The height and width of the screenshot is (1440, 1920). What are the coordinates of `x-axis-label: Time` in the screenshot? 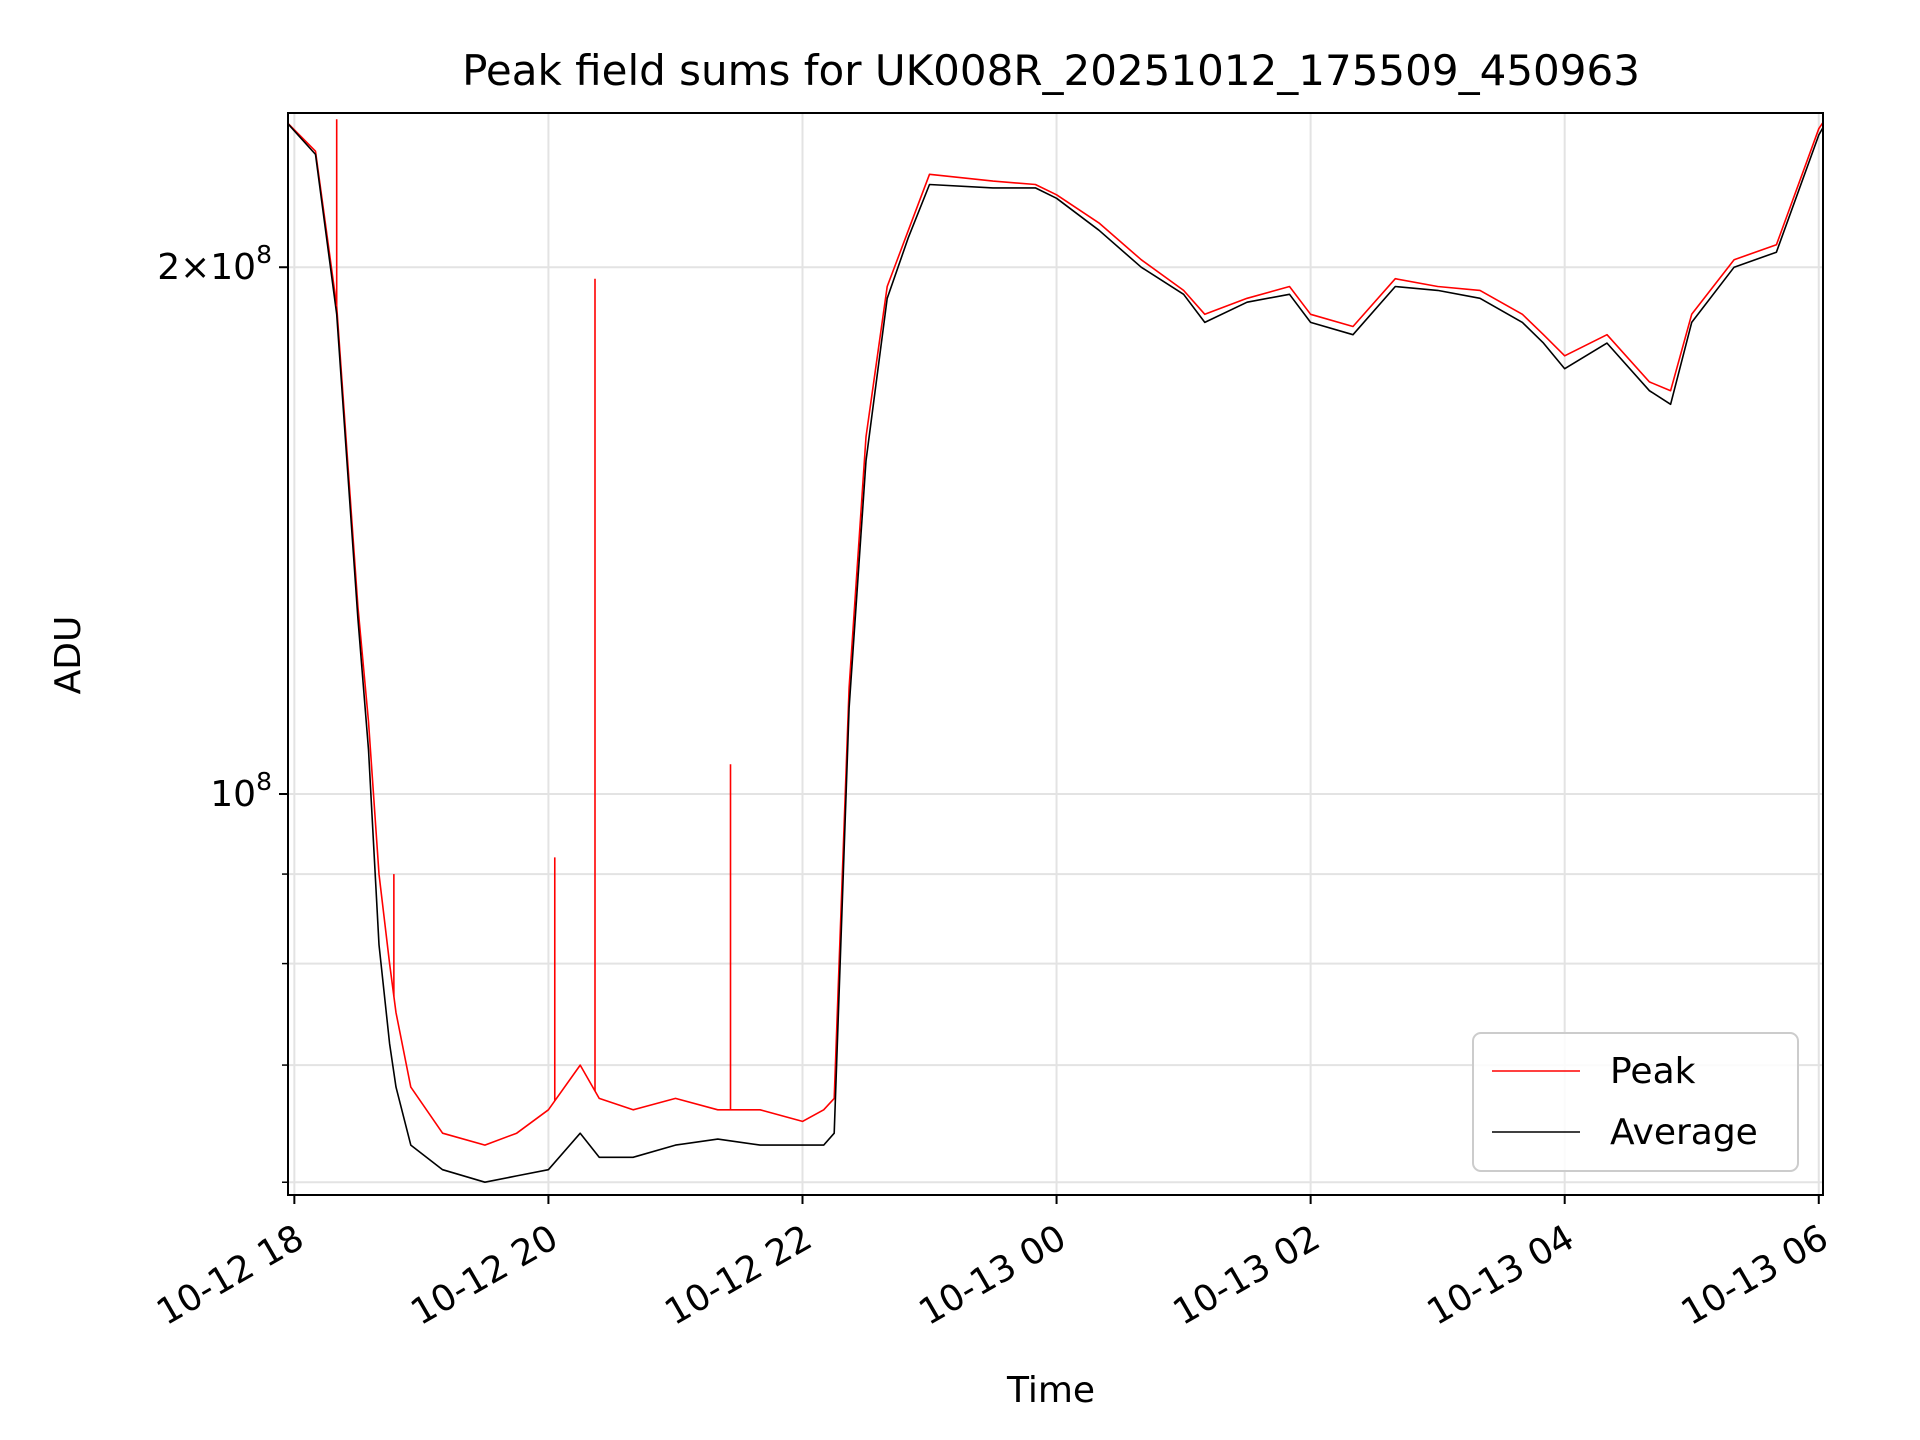 It's located at (1050, 1390).